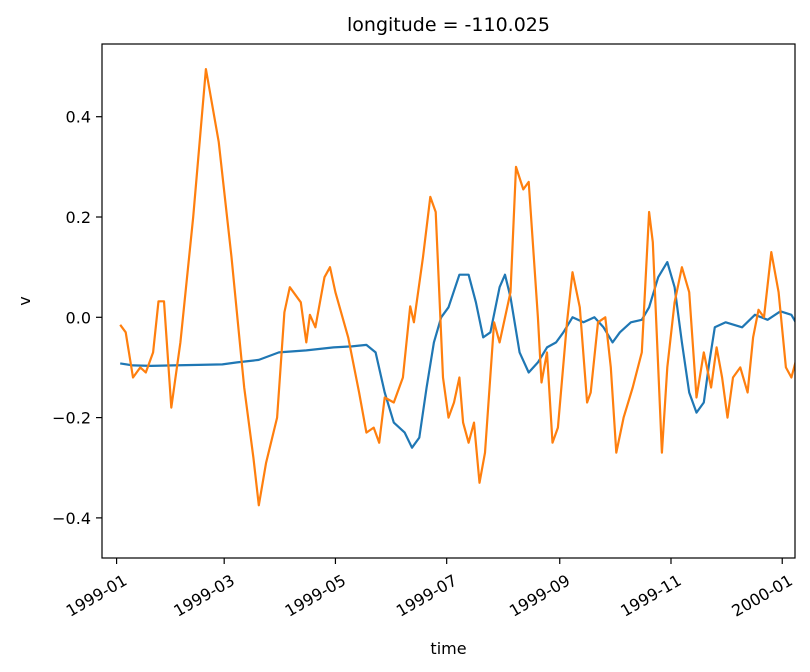 The height and width of the screenshot is (672, 810). I want to click on y-tick-label: 0.4, so click(78, 117).